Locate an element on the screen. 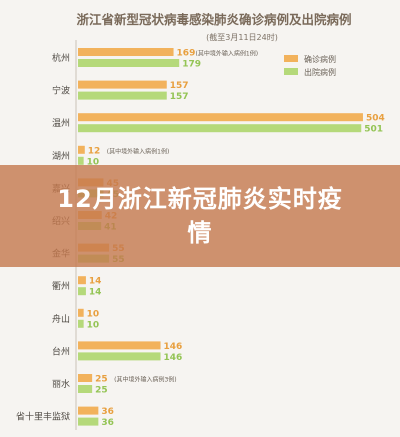 The width and height of the screenshot is (400, 437). category-label: 温州 is located at coordinates (61, 123).